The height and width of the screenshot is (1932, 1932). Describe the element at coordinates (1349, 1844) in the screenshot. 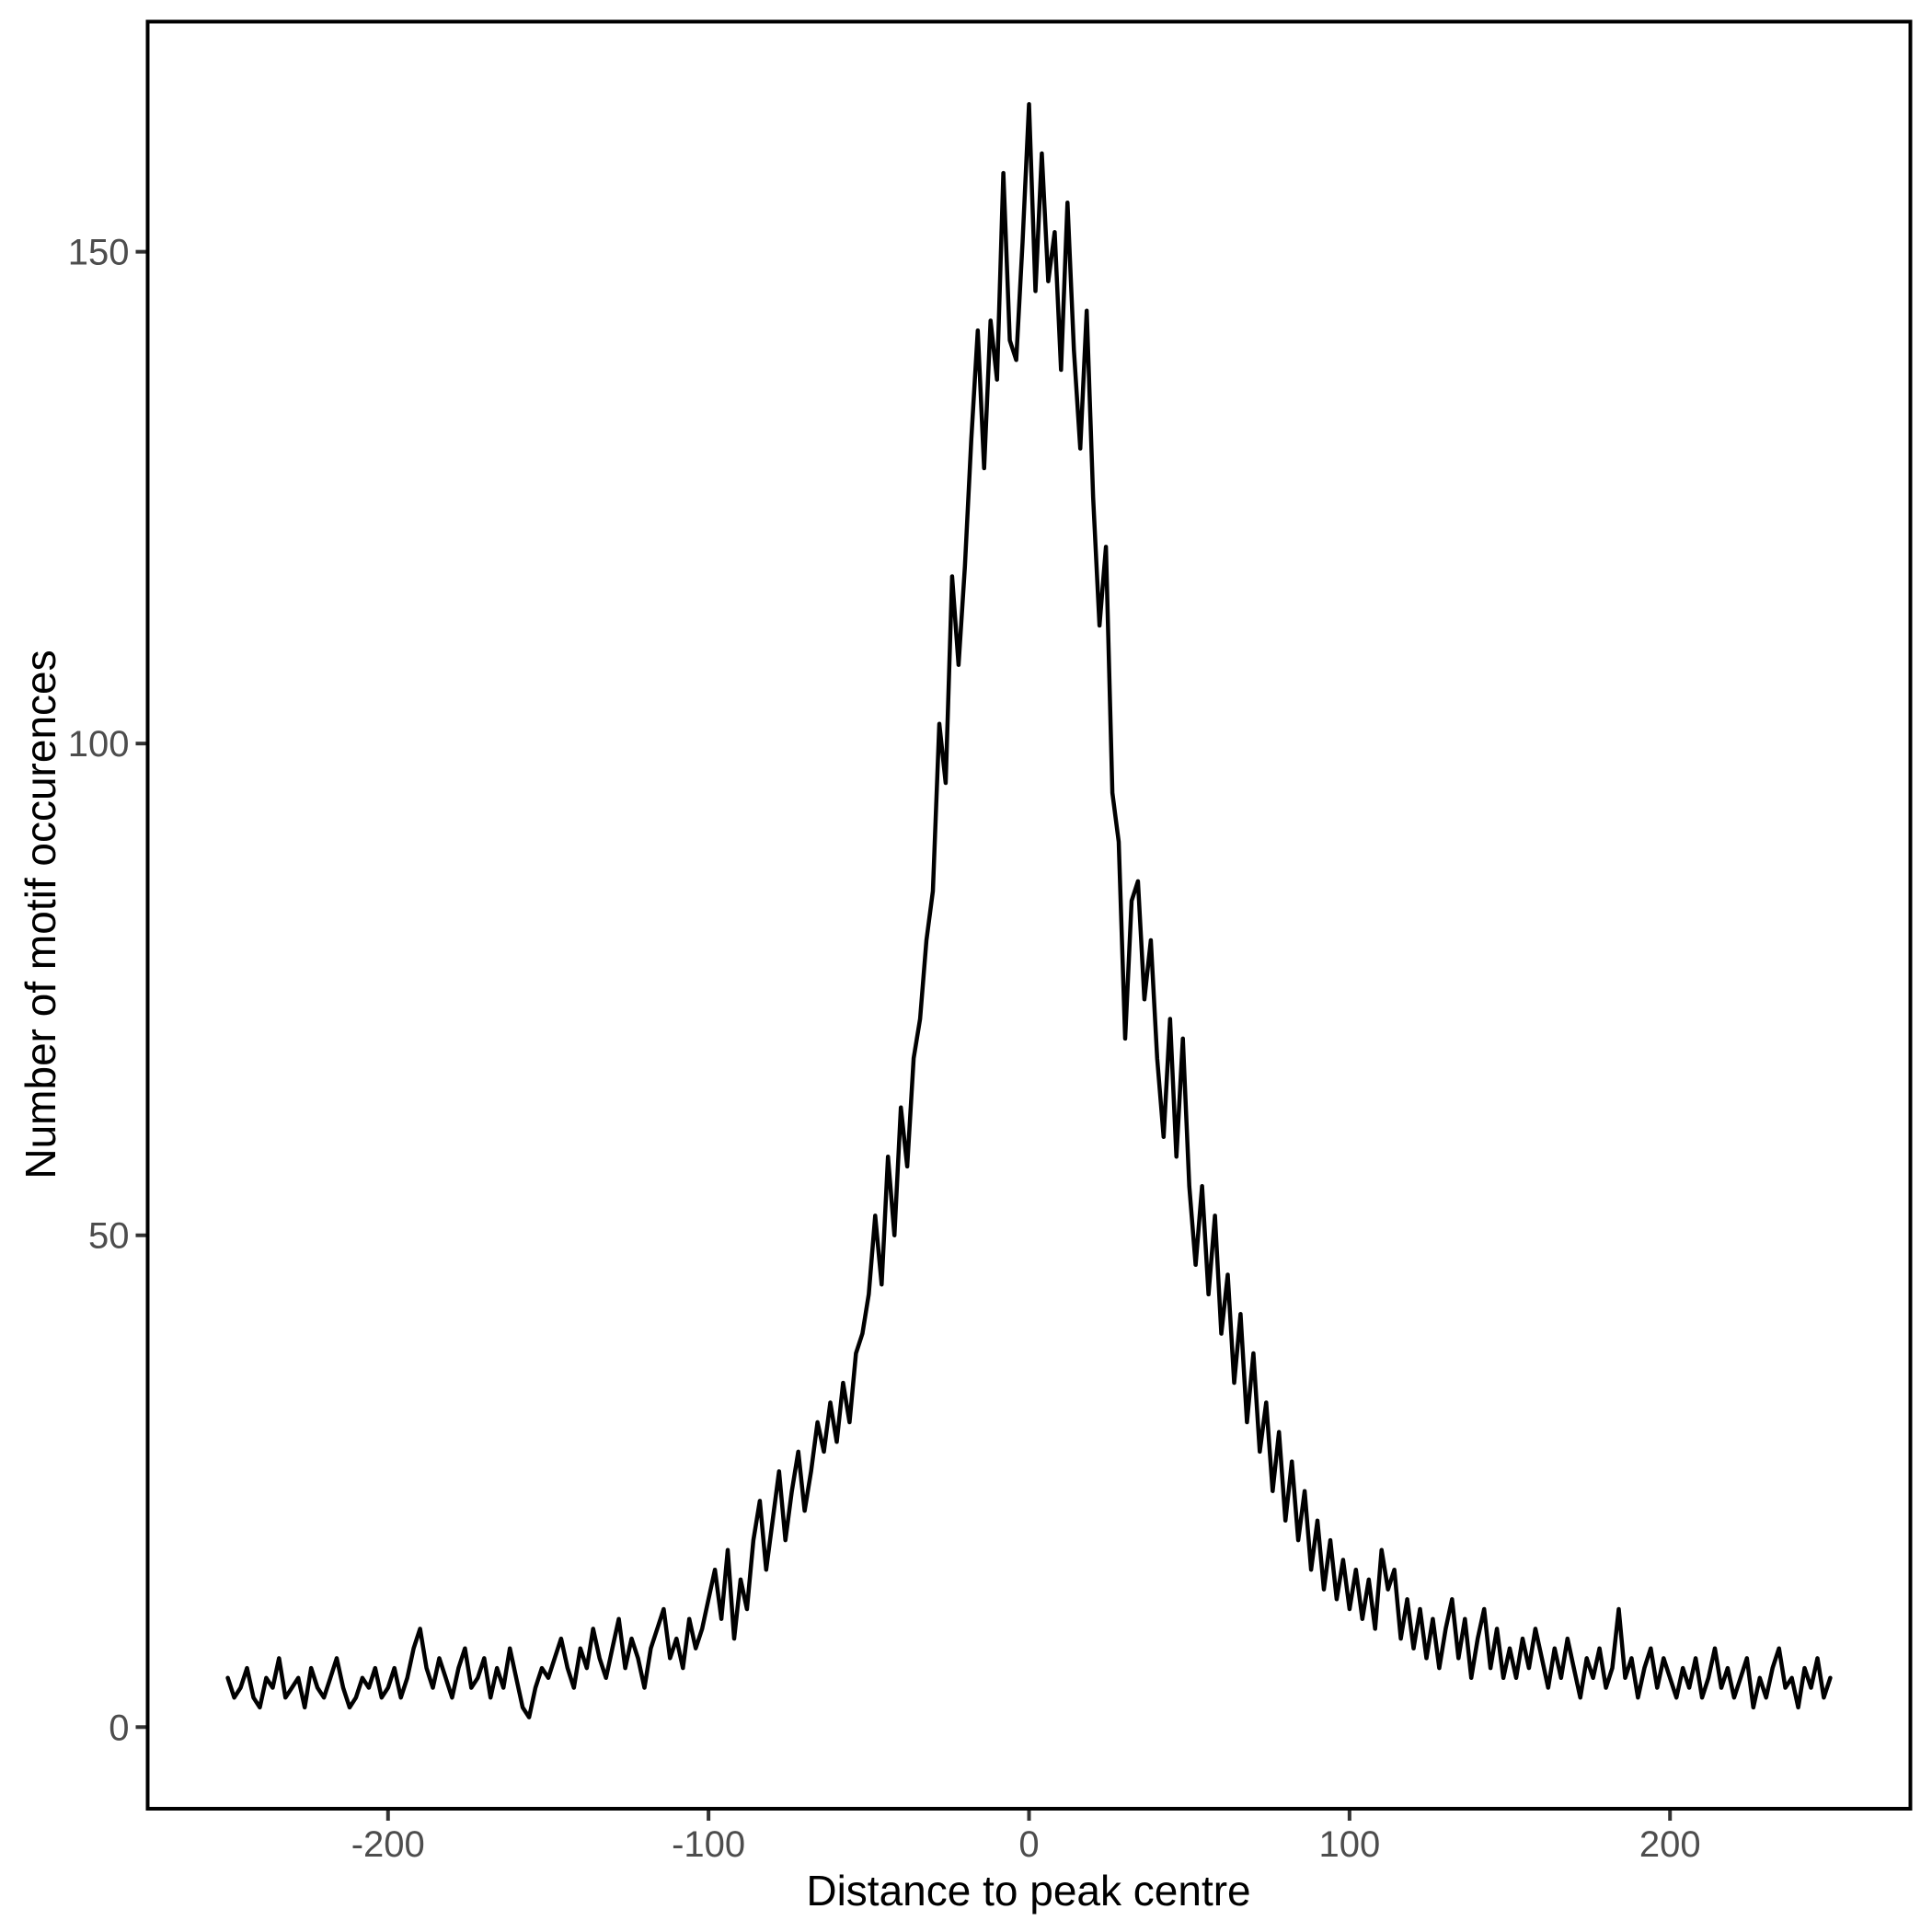

I see `x-tick-label: 100` at that location.